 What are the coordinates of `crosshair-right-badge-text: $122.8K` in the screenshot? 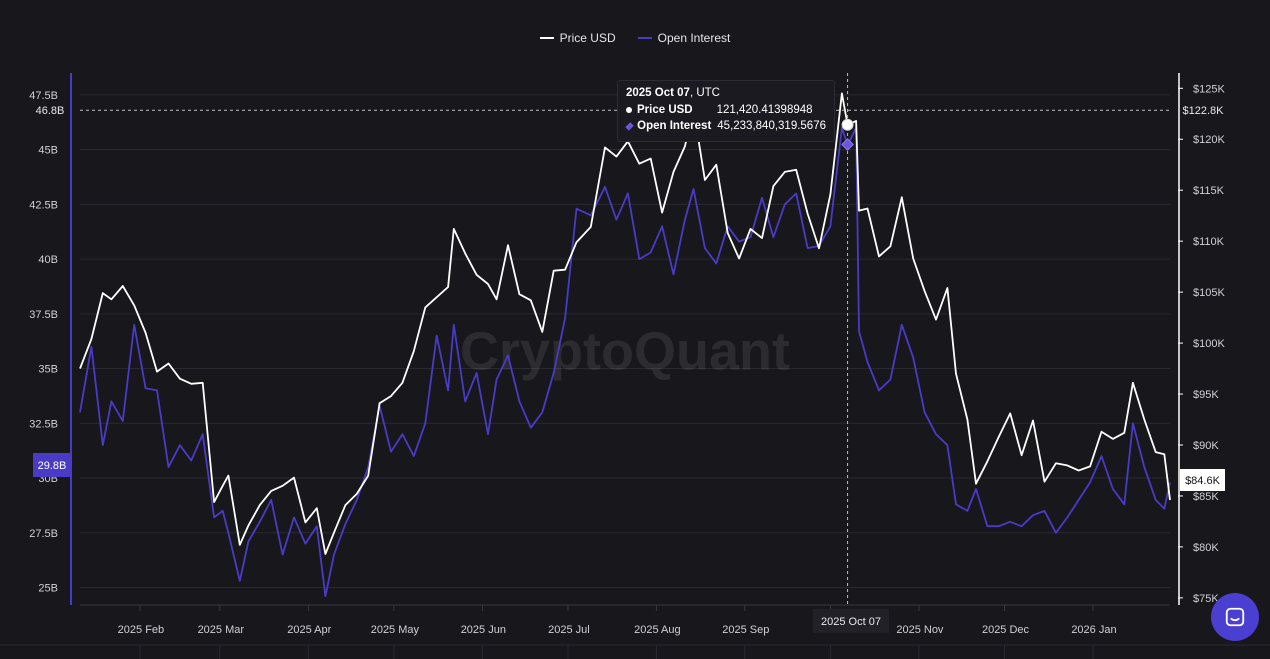 It's located at (1204, 111).